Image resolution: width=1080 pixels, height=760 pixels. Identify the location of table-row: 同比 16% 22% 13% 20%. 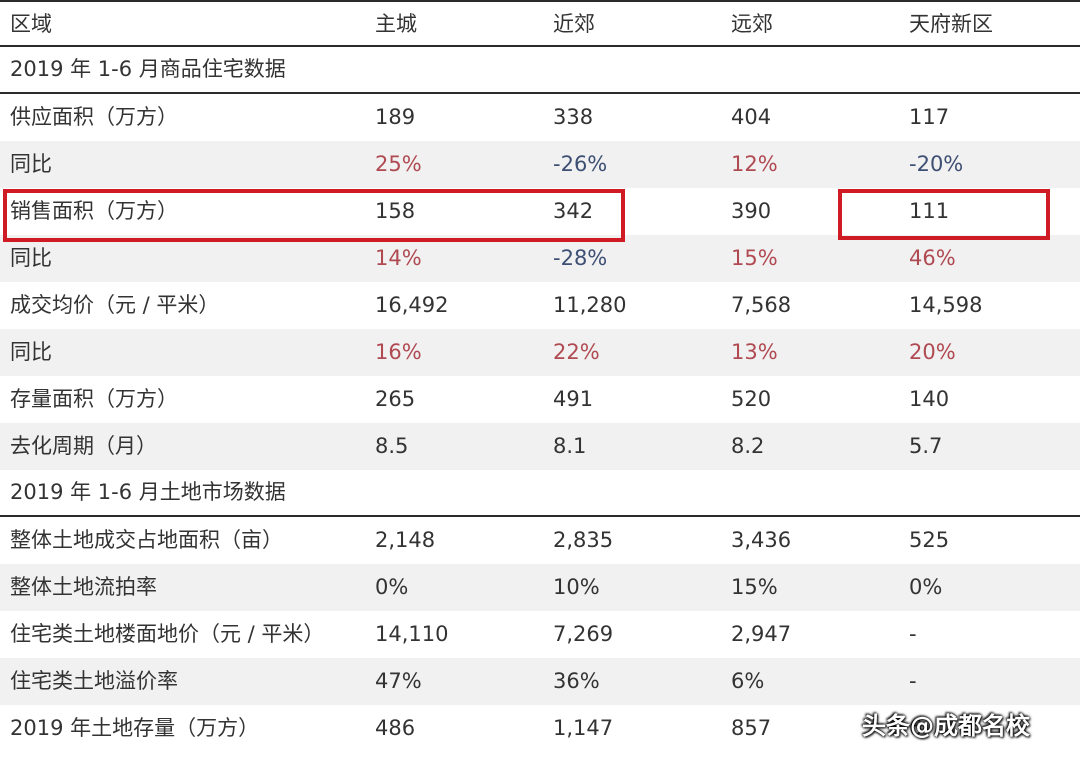
(540, 352).